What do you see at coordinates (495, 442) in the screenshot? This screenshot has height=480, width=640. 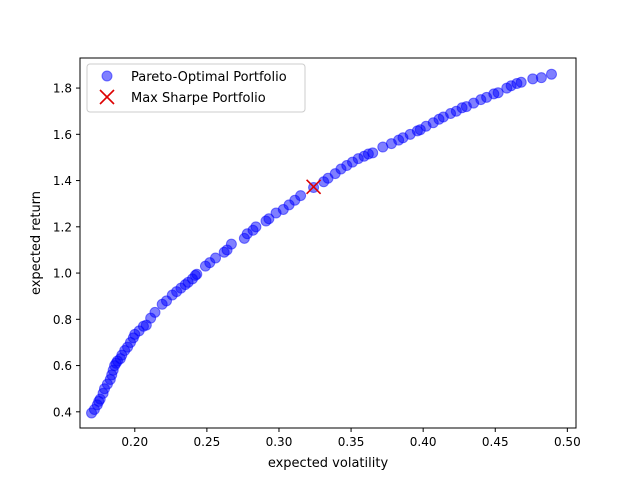 I see `x-tick-label: 0.45` at bounding box center [495, 442].